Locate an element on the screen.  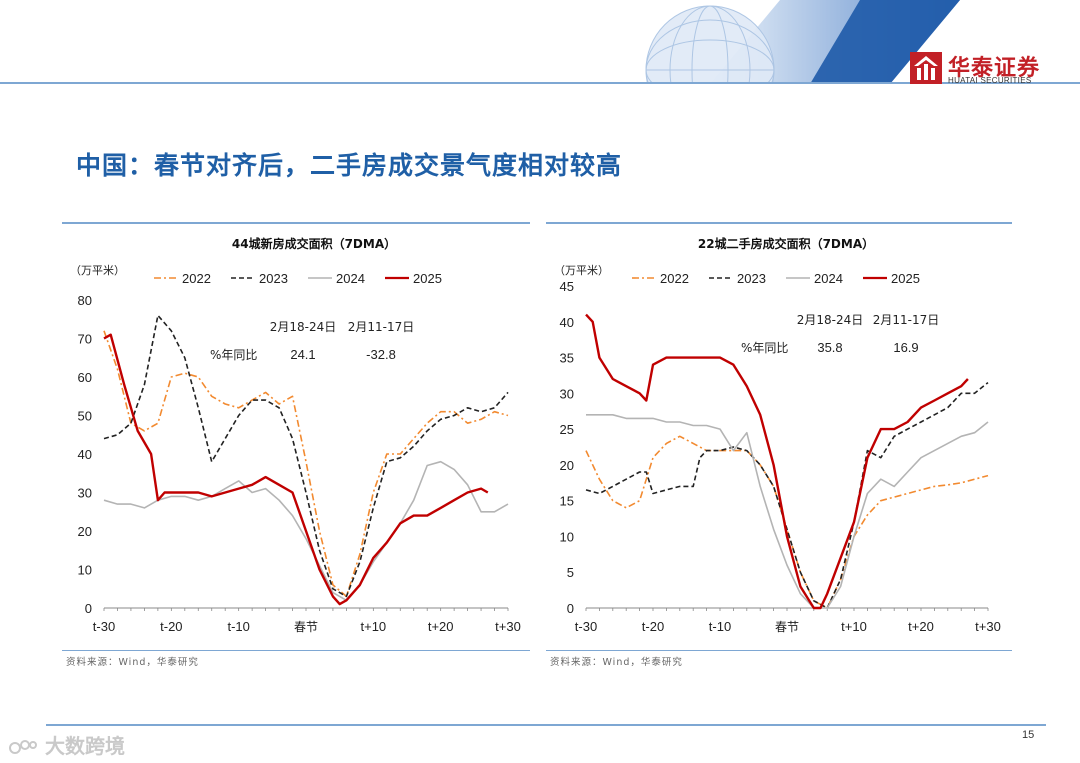
chart-title: 44城新房成交面积（7DMA） is located at coordinates (314, 243).